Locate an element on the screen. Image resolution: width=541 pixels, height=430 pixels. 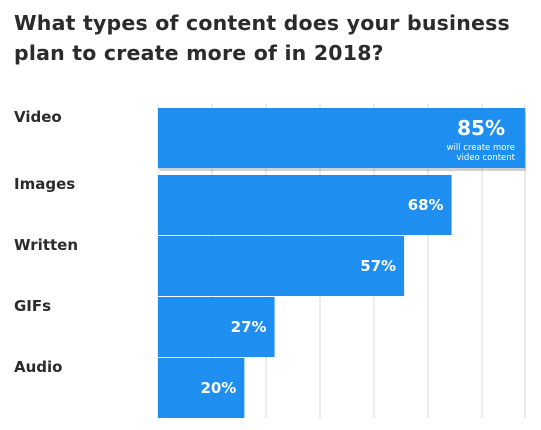
value-label: 20% is located at coordinates (218, 388).